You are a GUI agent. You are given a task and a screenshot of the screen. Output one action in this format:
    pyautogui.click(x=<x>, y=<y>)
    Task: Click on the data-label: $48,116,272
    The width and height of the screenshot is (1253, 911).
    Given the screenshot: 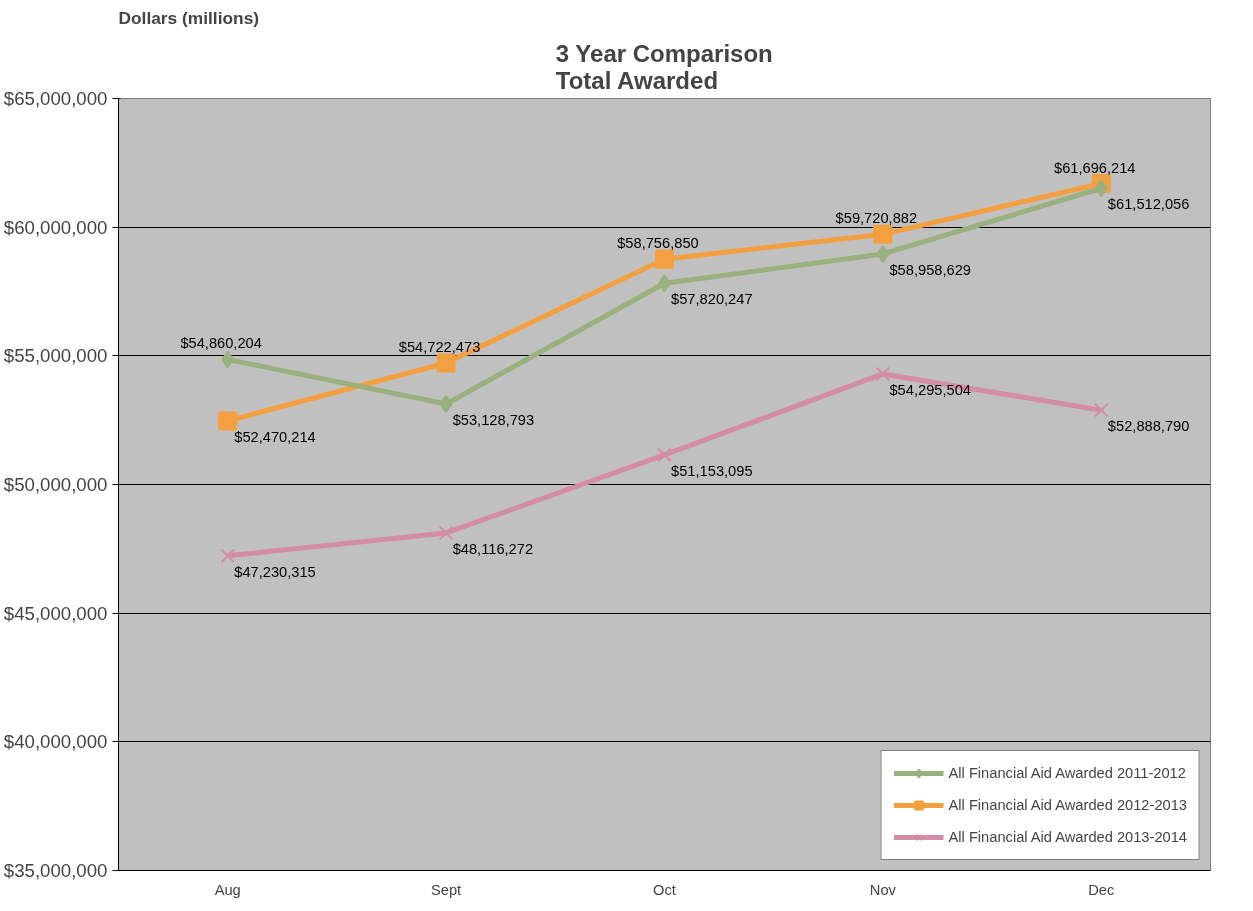 What is the action you would take?
    pyautogui.click(x=493, y=548)
    